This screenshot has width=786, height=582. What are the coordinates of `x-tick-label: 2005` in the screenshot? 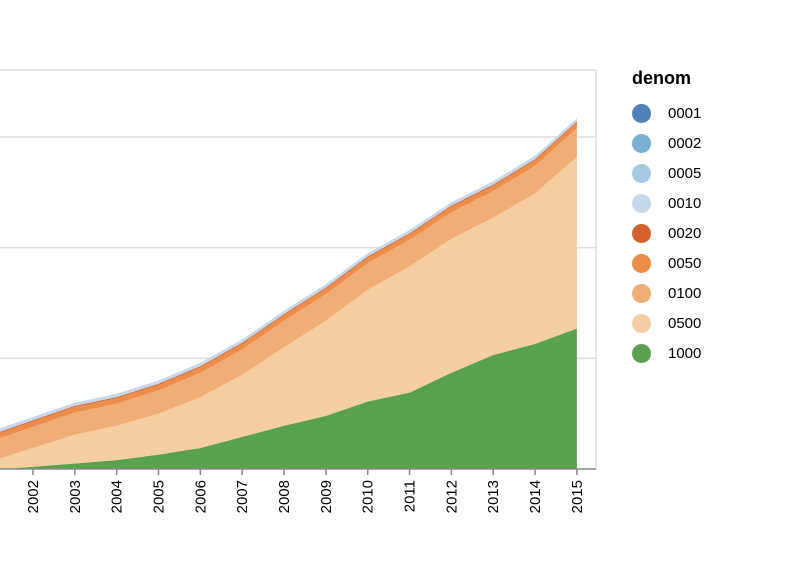 It's located at (159, 496).